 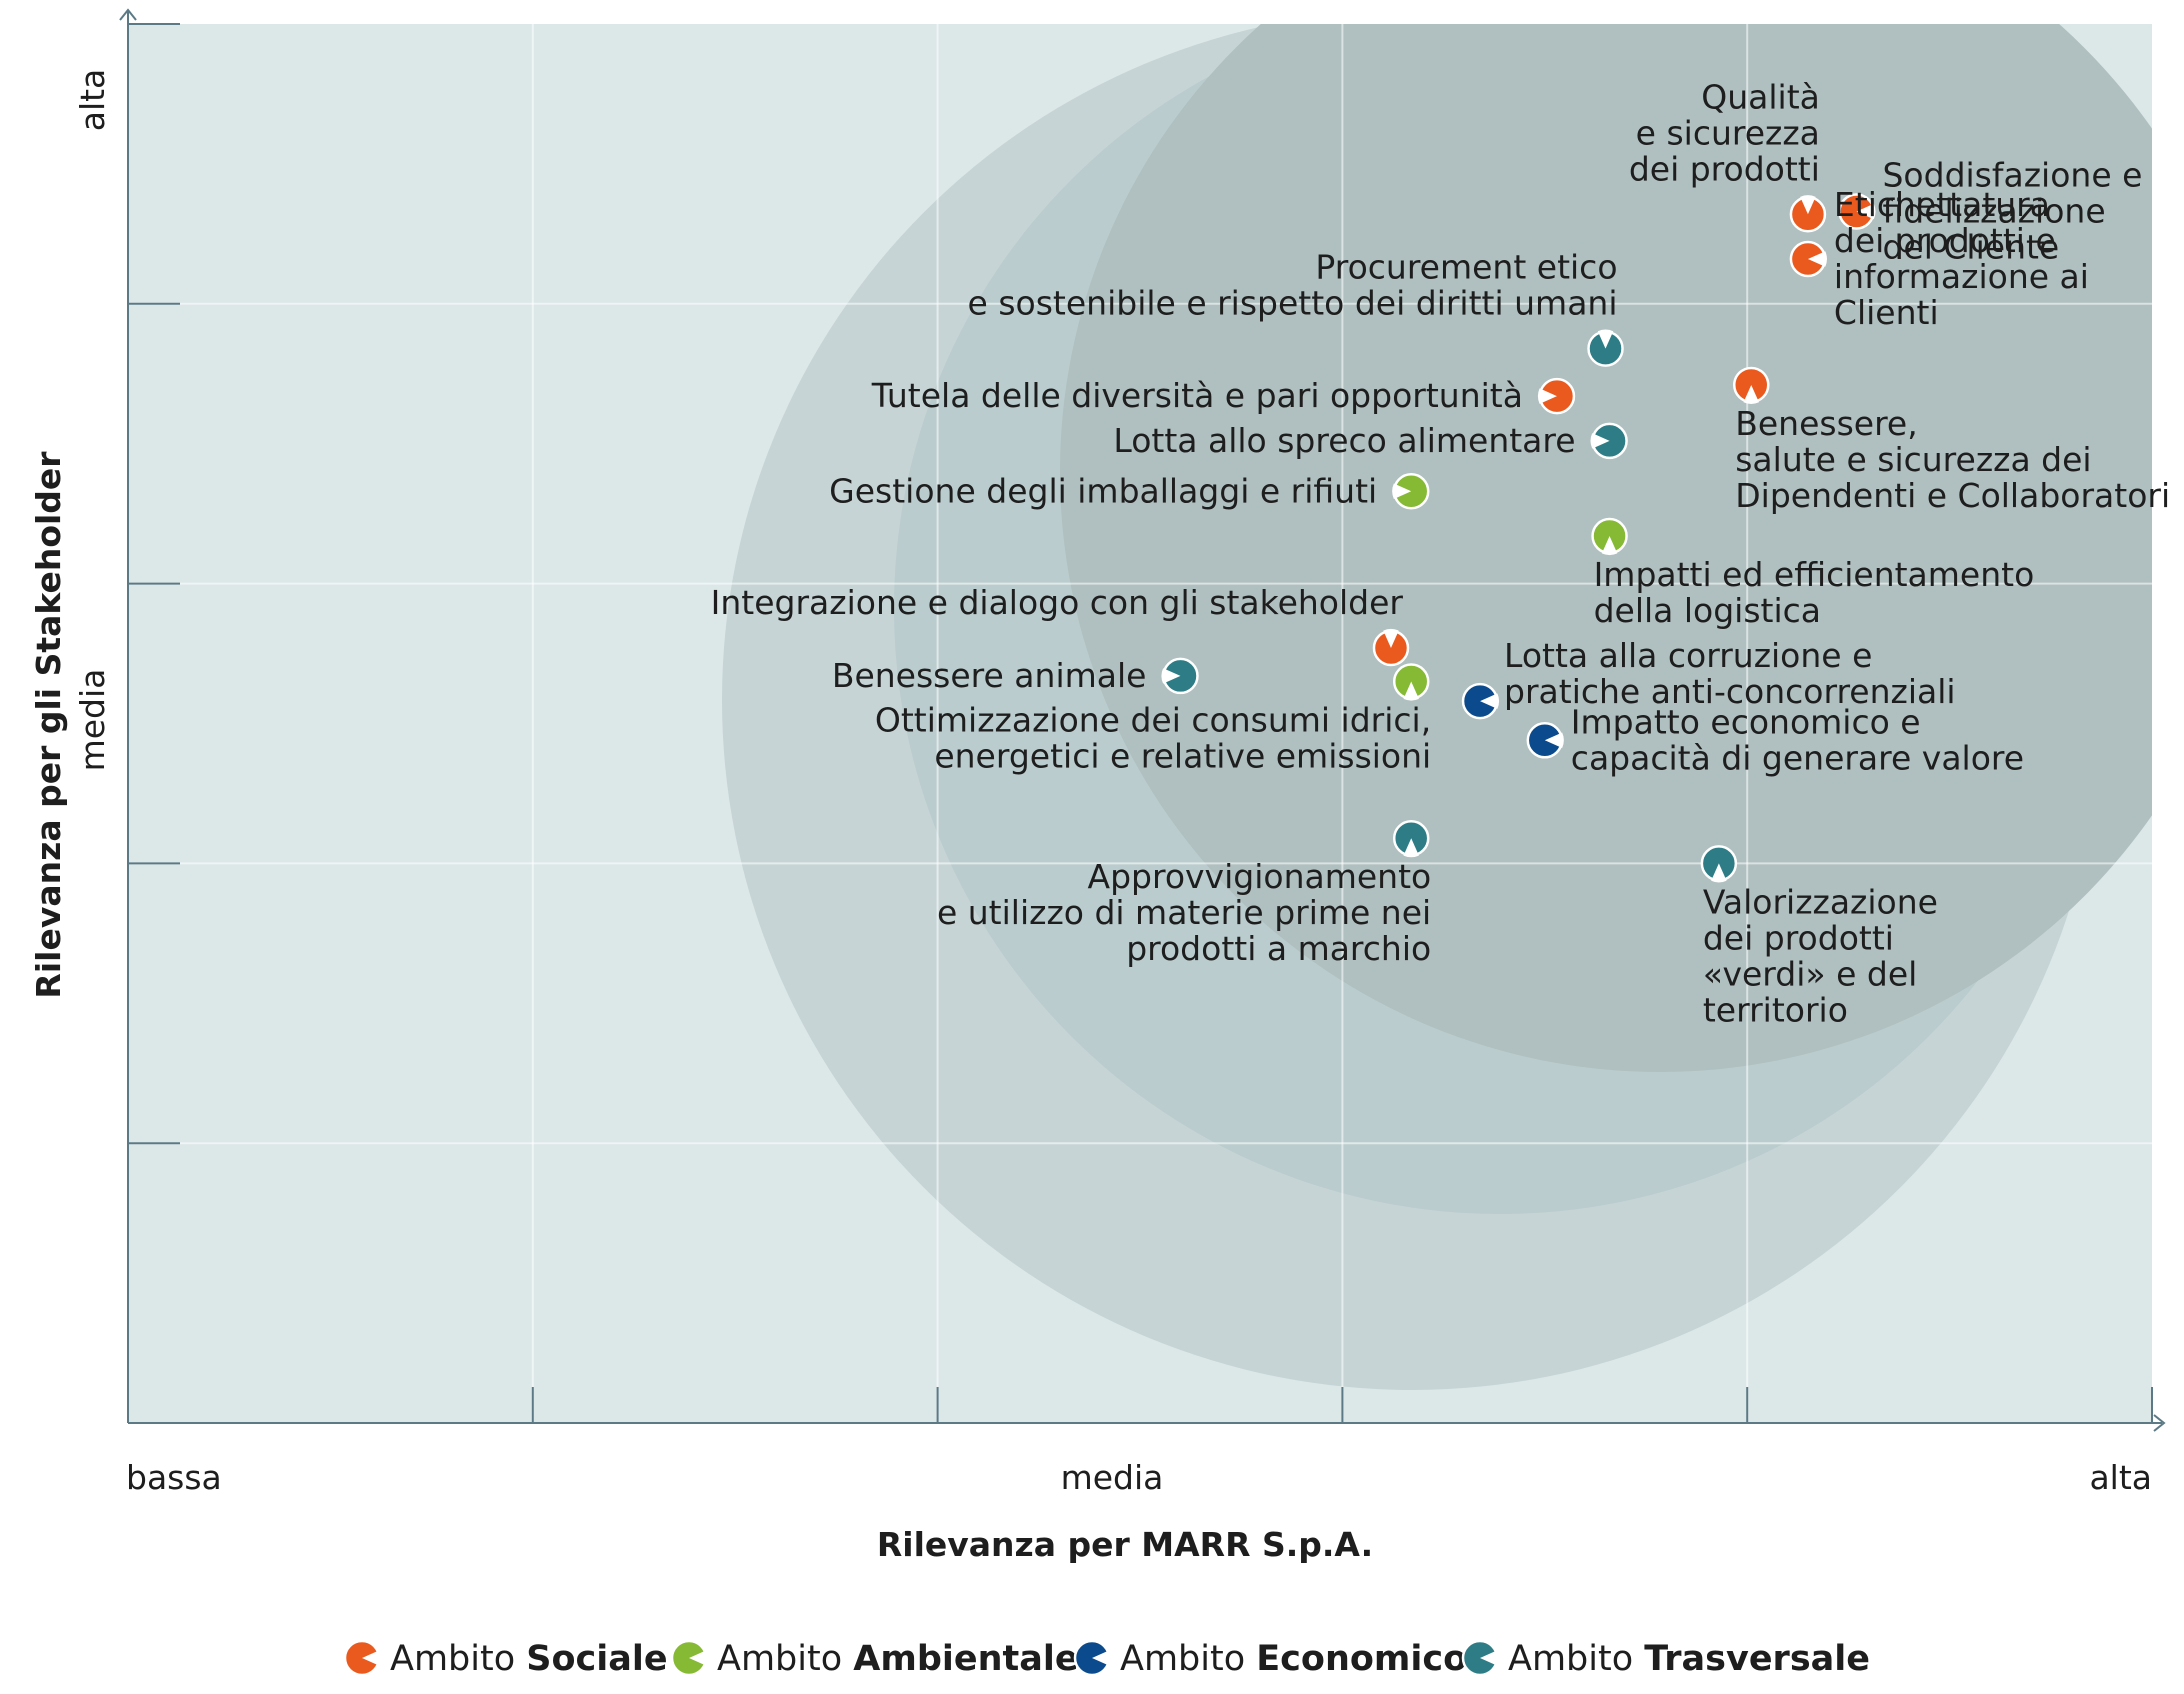 I want to click on point-label-line: Valorizzazione, so click(x=1820, y=901).